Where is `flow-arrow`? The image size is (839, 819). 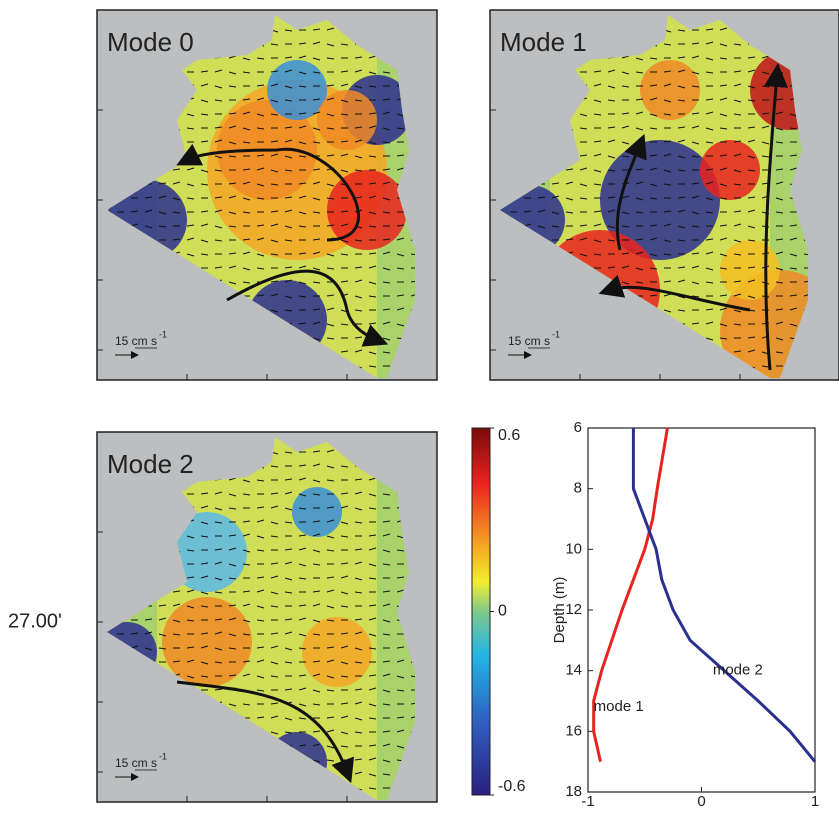
flow-arrow is located at coordinates (674, 293).